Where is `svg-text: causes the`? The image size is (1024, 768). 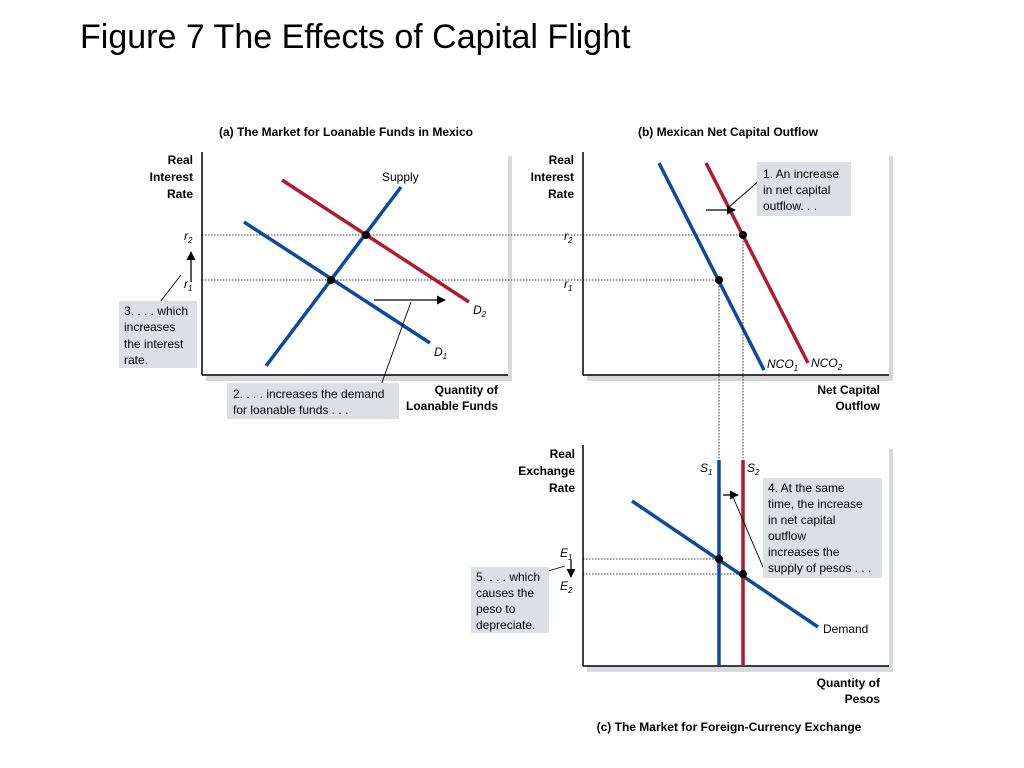
svg-text: causes the is located at coordinates (505, 593).